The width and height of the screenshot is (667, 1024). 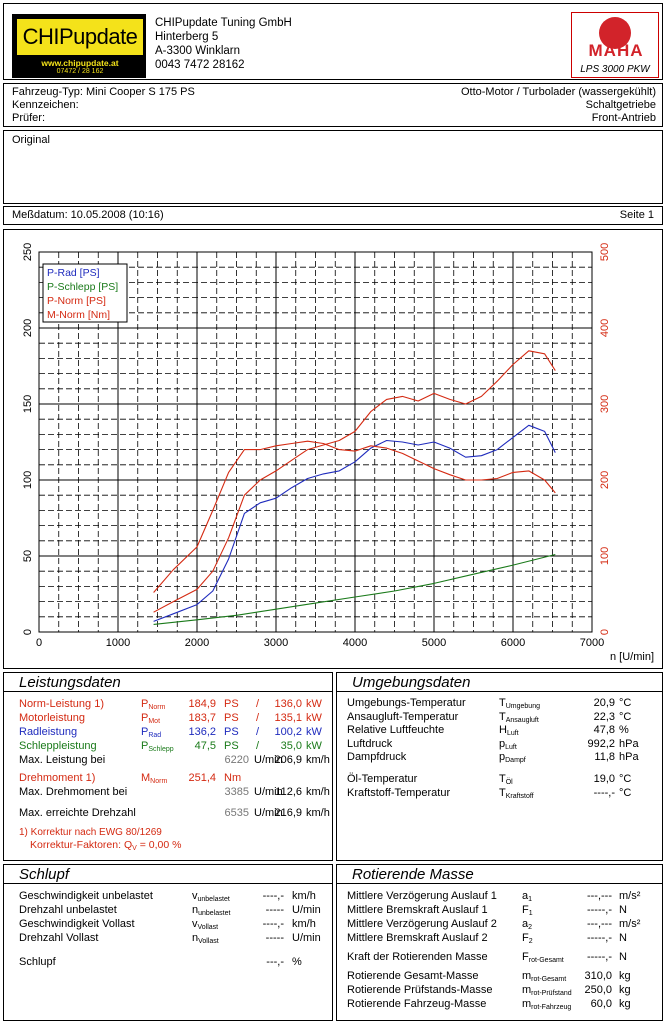 I want to click on torque-unit: Nm, so click(x=233, y=778).